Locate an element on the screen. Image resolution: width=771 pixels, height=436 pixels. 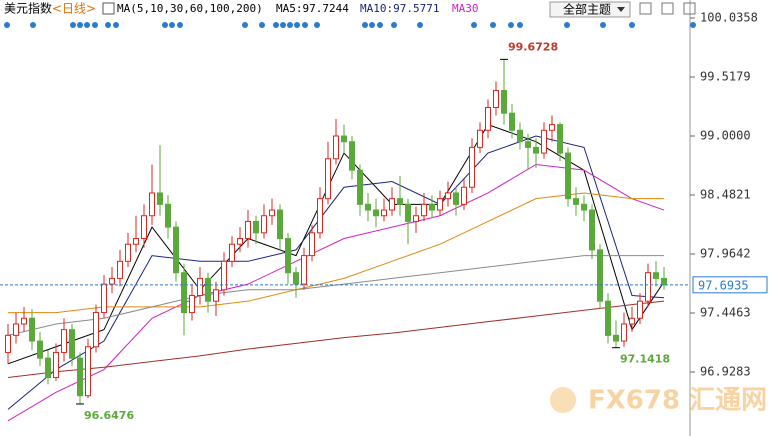
y-tick-label: 100.0358 is located at coordinates (729, 17).